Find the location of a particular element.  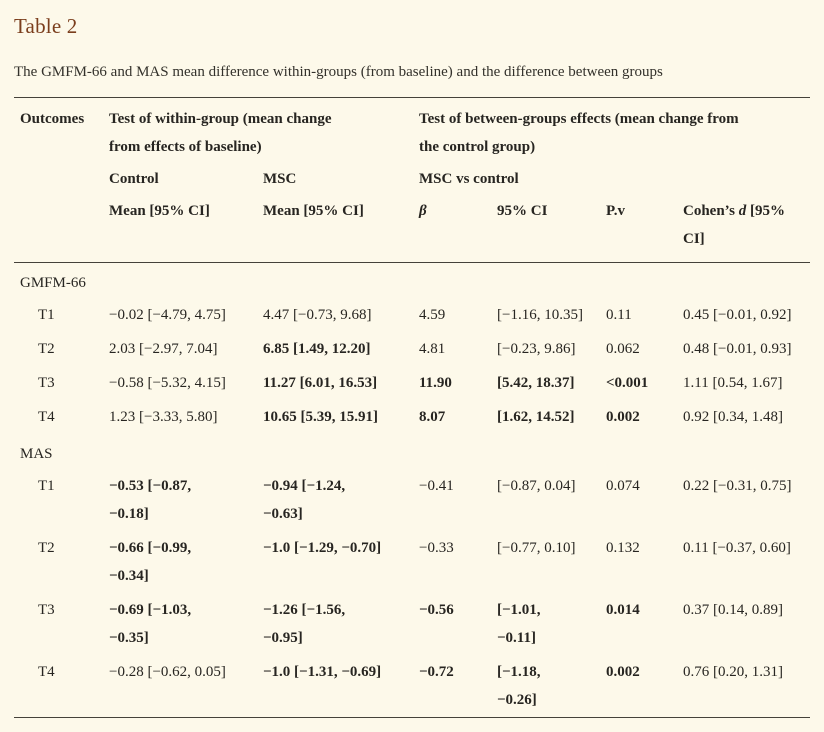

cell: [−1.18, −0.26] is located at coordinates (519, 686).